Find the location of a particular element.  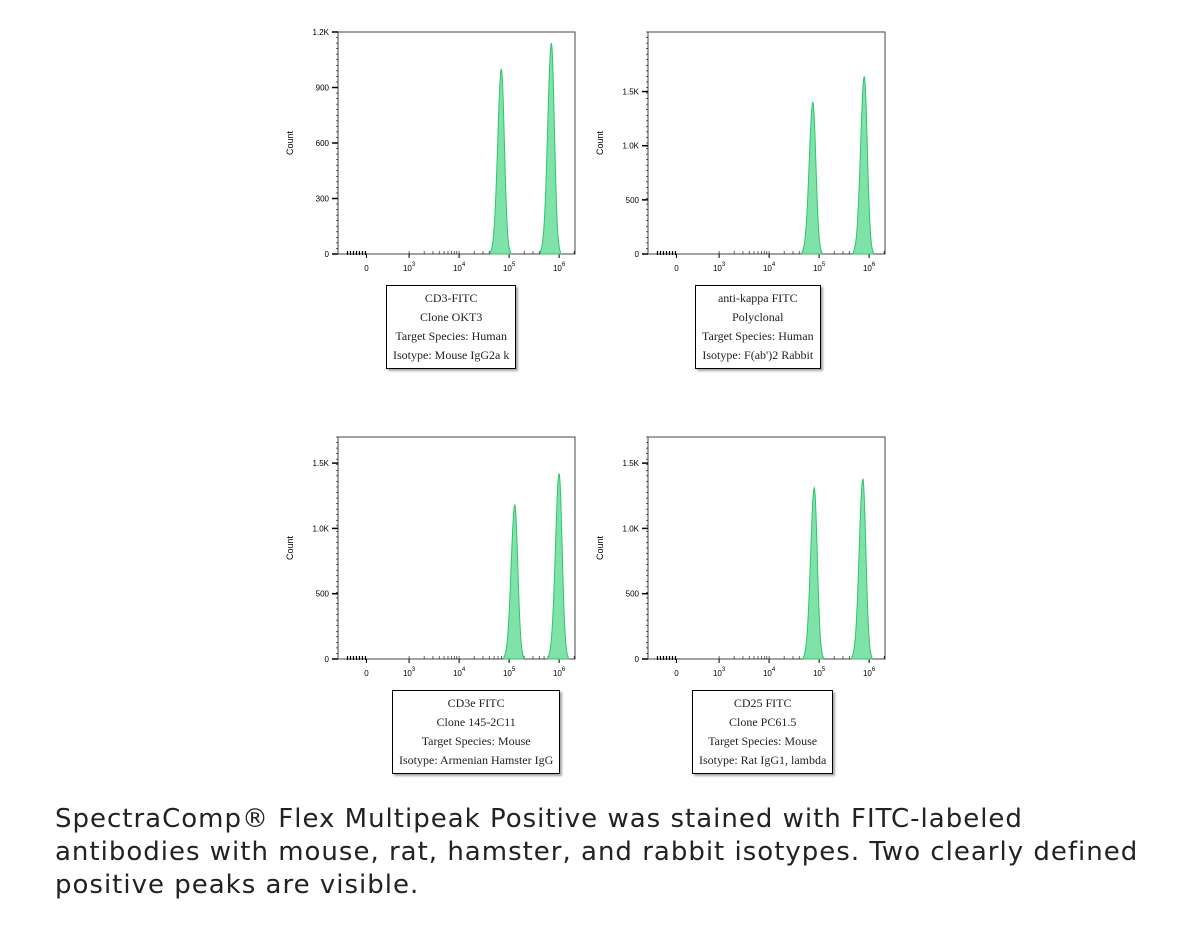

legend-line: Polyclonal is located at coordinates (758, 317).